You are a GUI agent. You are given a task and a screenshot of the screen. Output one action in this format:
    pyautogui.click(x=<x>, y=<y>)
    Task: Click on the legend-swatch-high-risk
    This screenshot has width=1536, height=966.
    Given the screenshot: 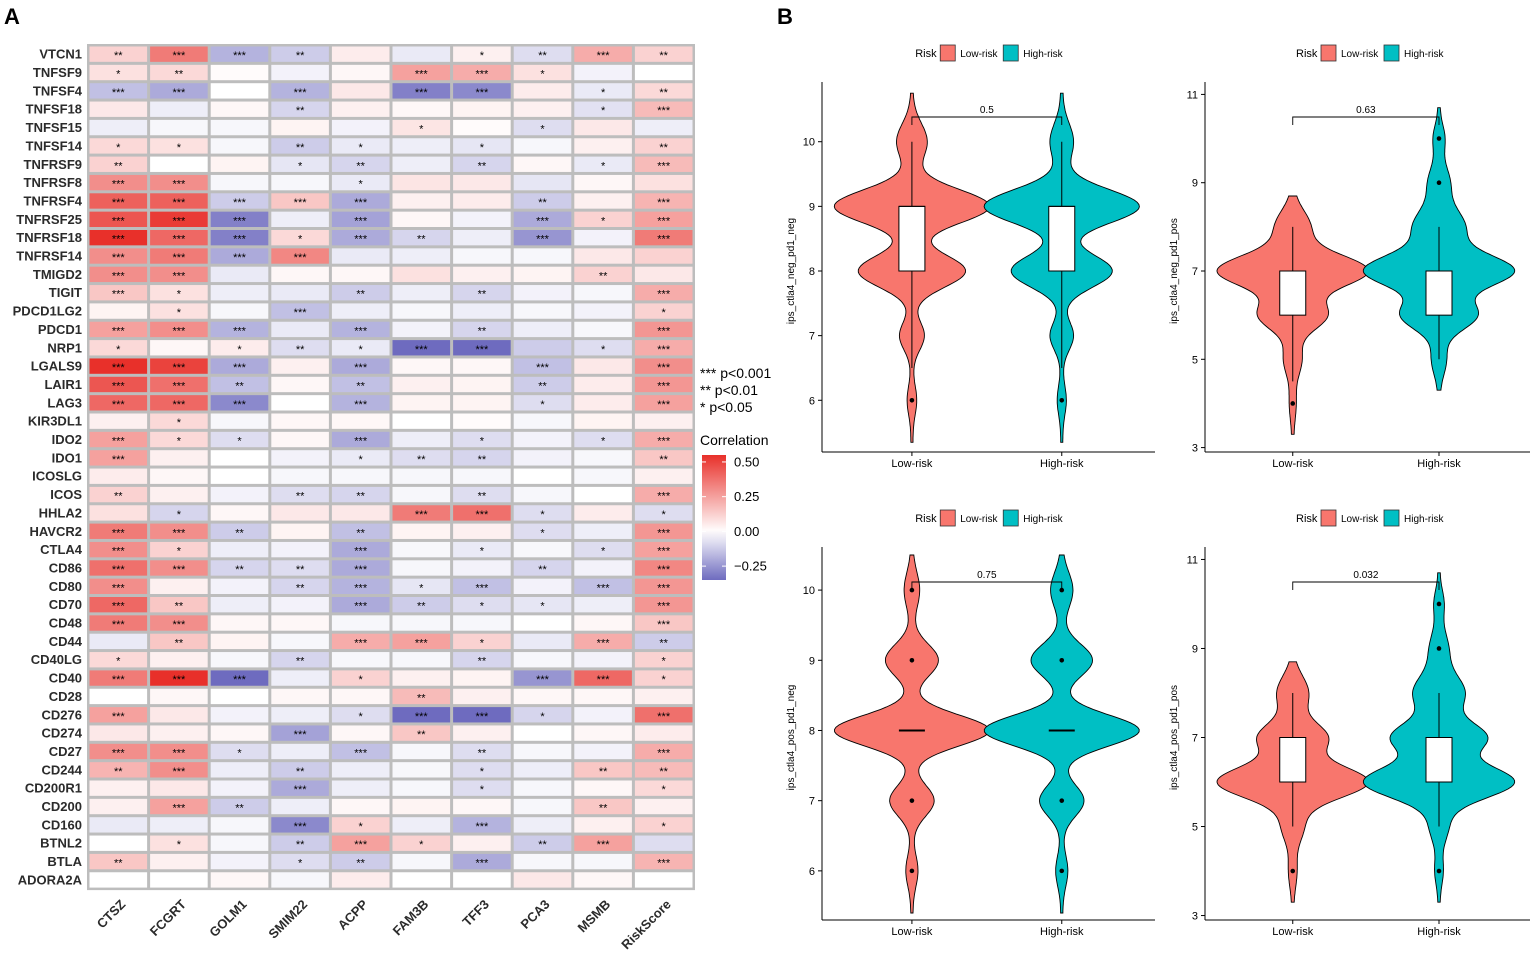 What is the action you would take?
    pyautogui.click(x=1010, y=518)
    